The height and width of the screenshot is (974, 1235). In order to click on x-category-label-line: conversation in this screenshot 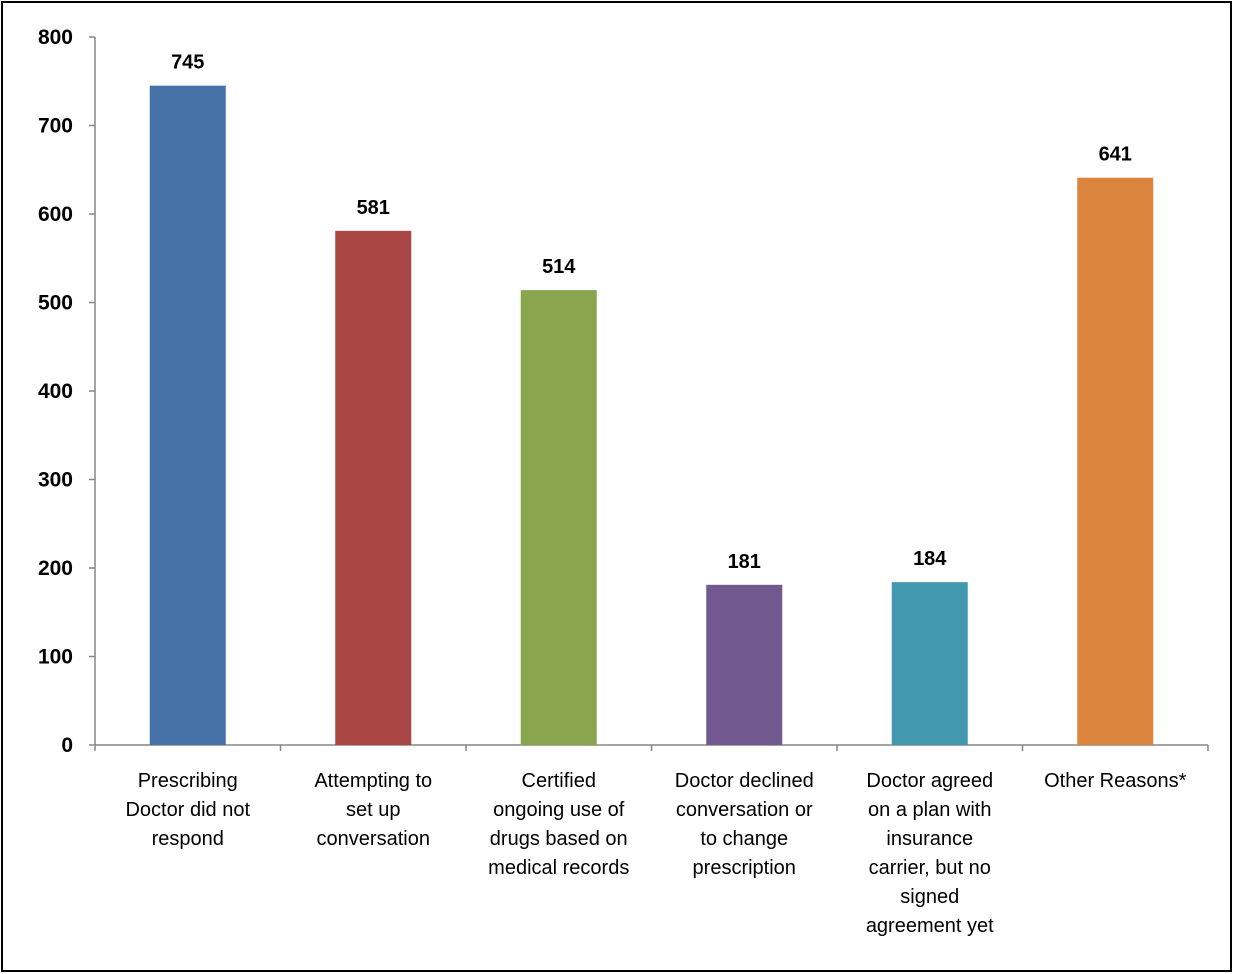, I will do `click(373, 839)`.